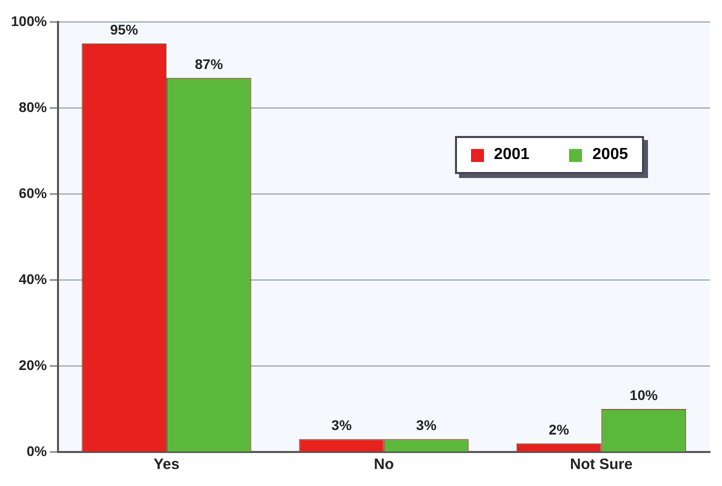 This screenshot has height=486, width=722. I want to click on data-label: 10%, so click(644, 394).